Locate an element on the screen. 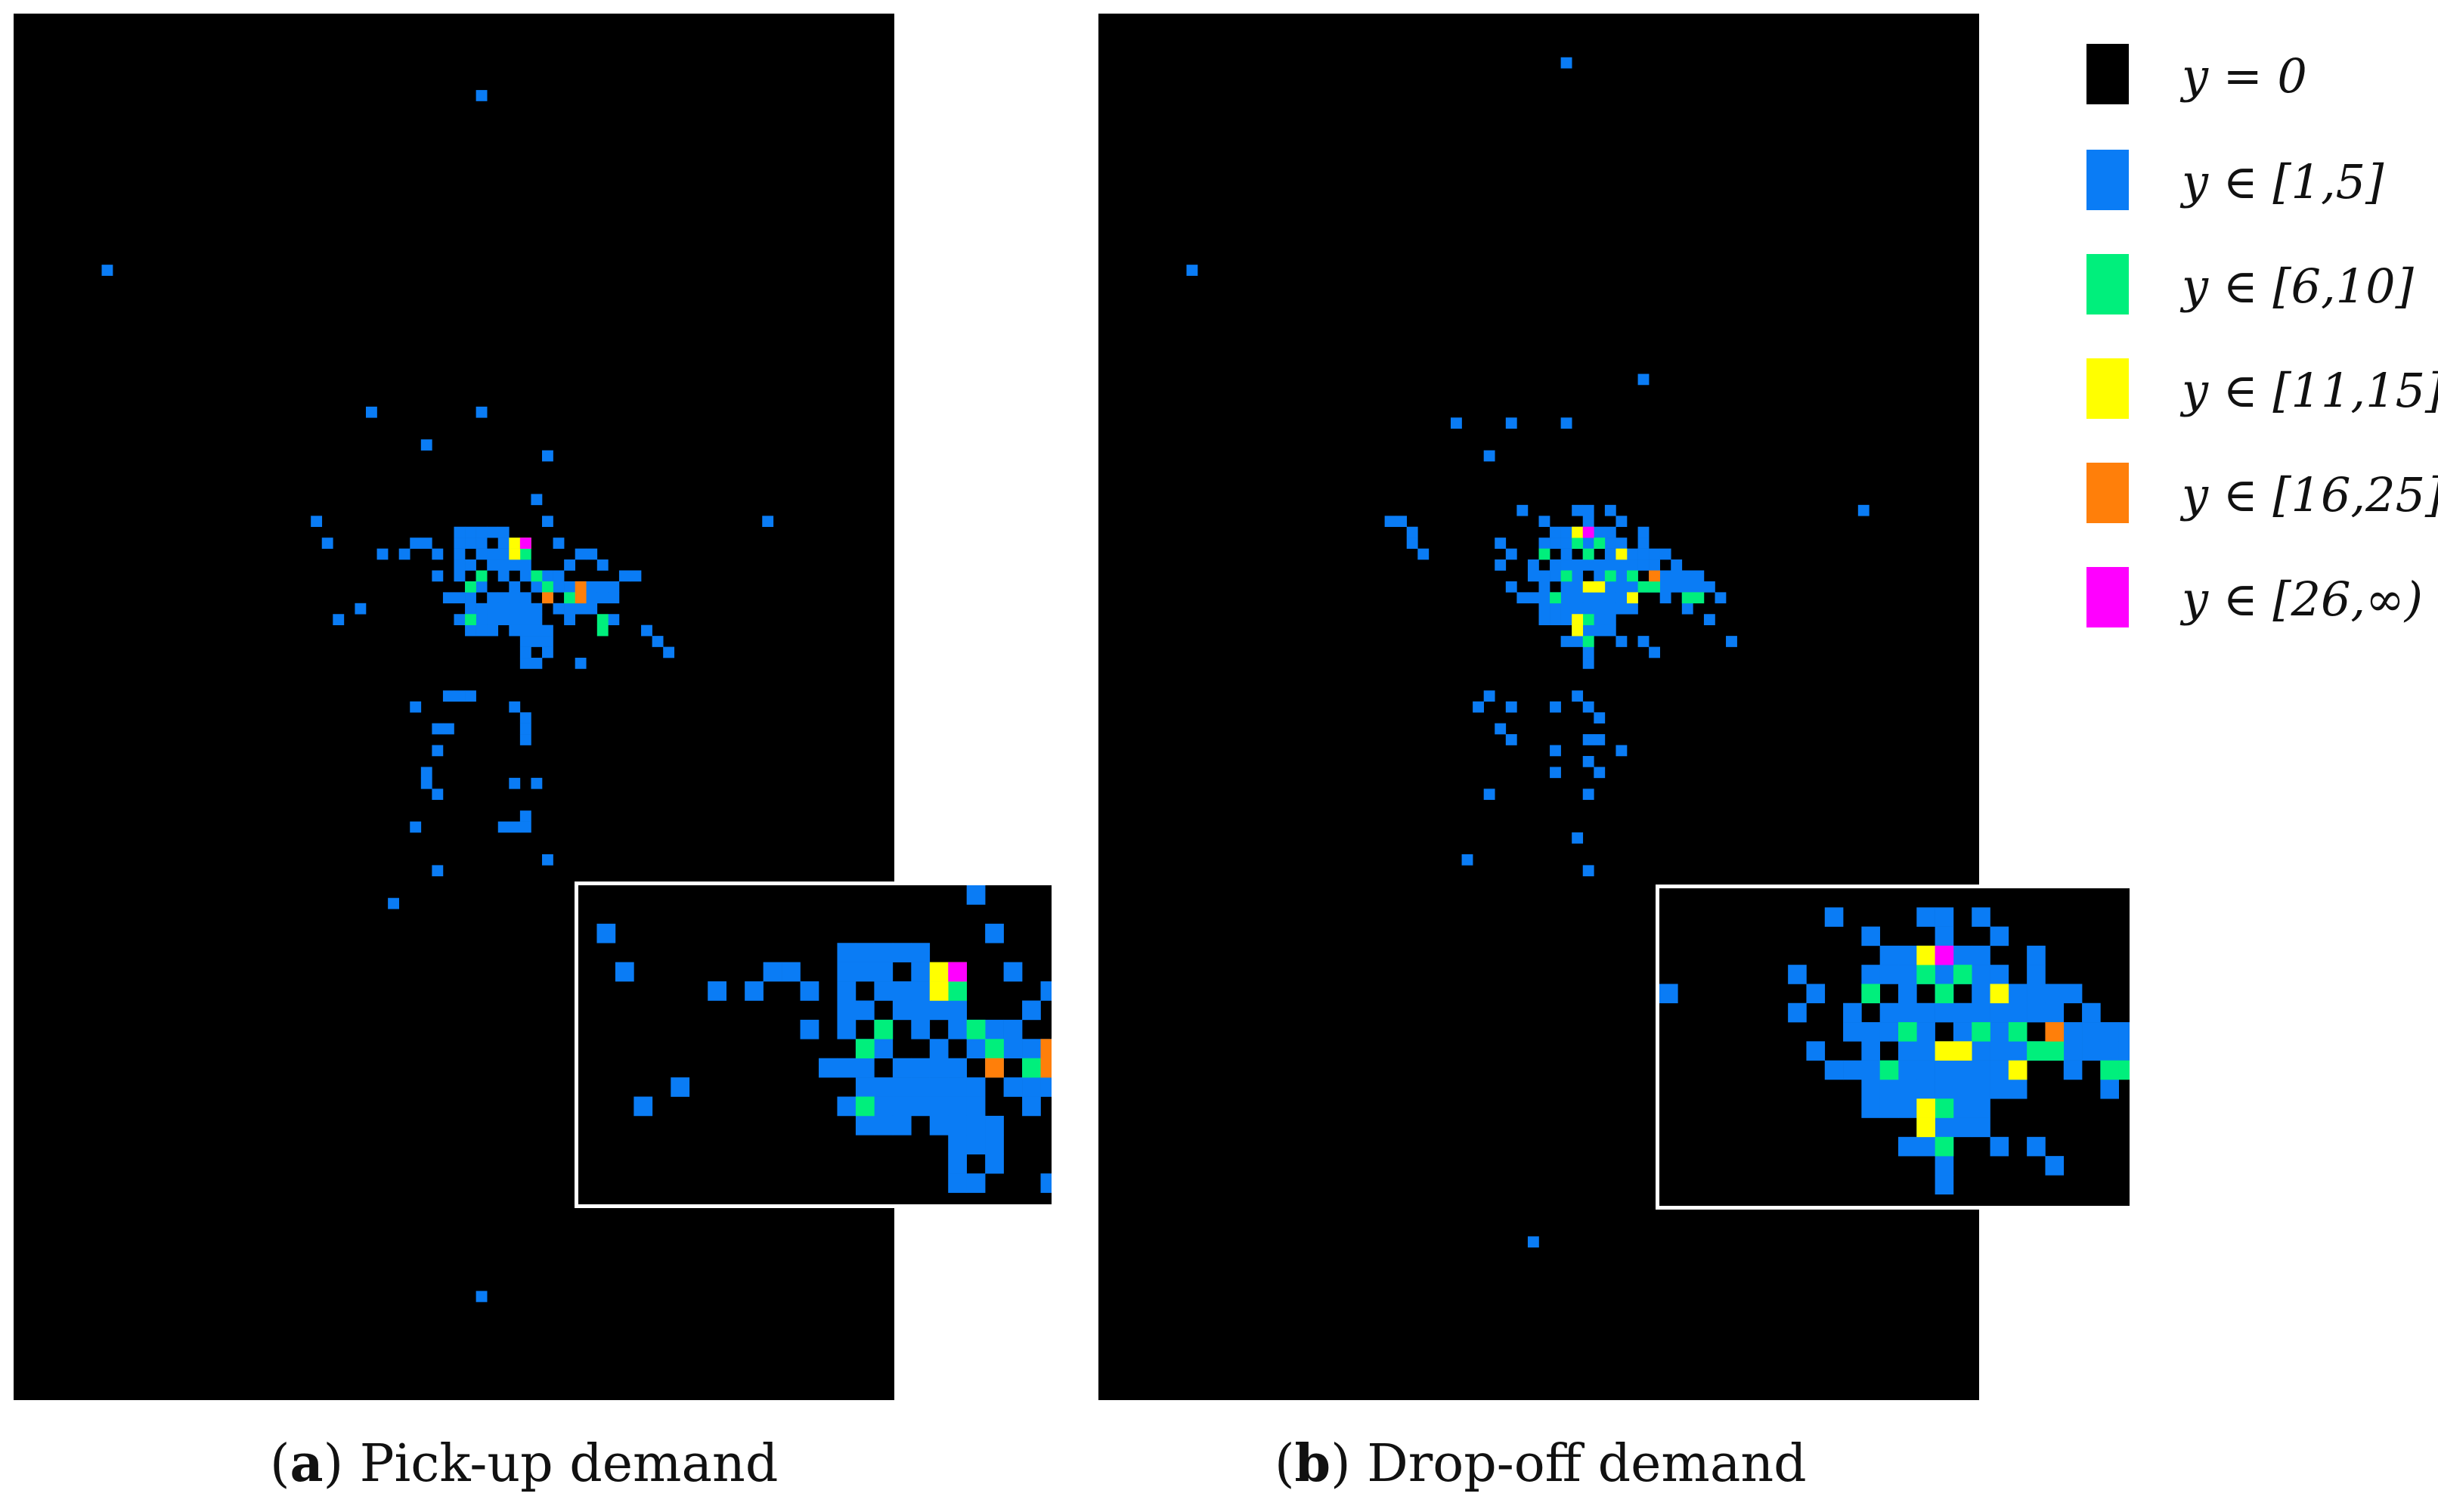 The width and height of the screenshot is (2438, 1512). dropoff-caption: (b) Drop-off demand is located at coordinates (1541, 1463).